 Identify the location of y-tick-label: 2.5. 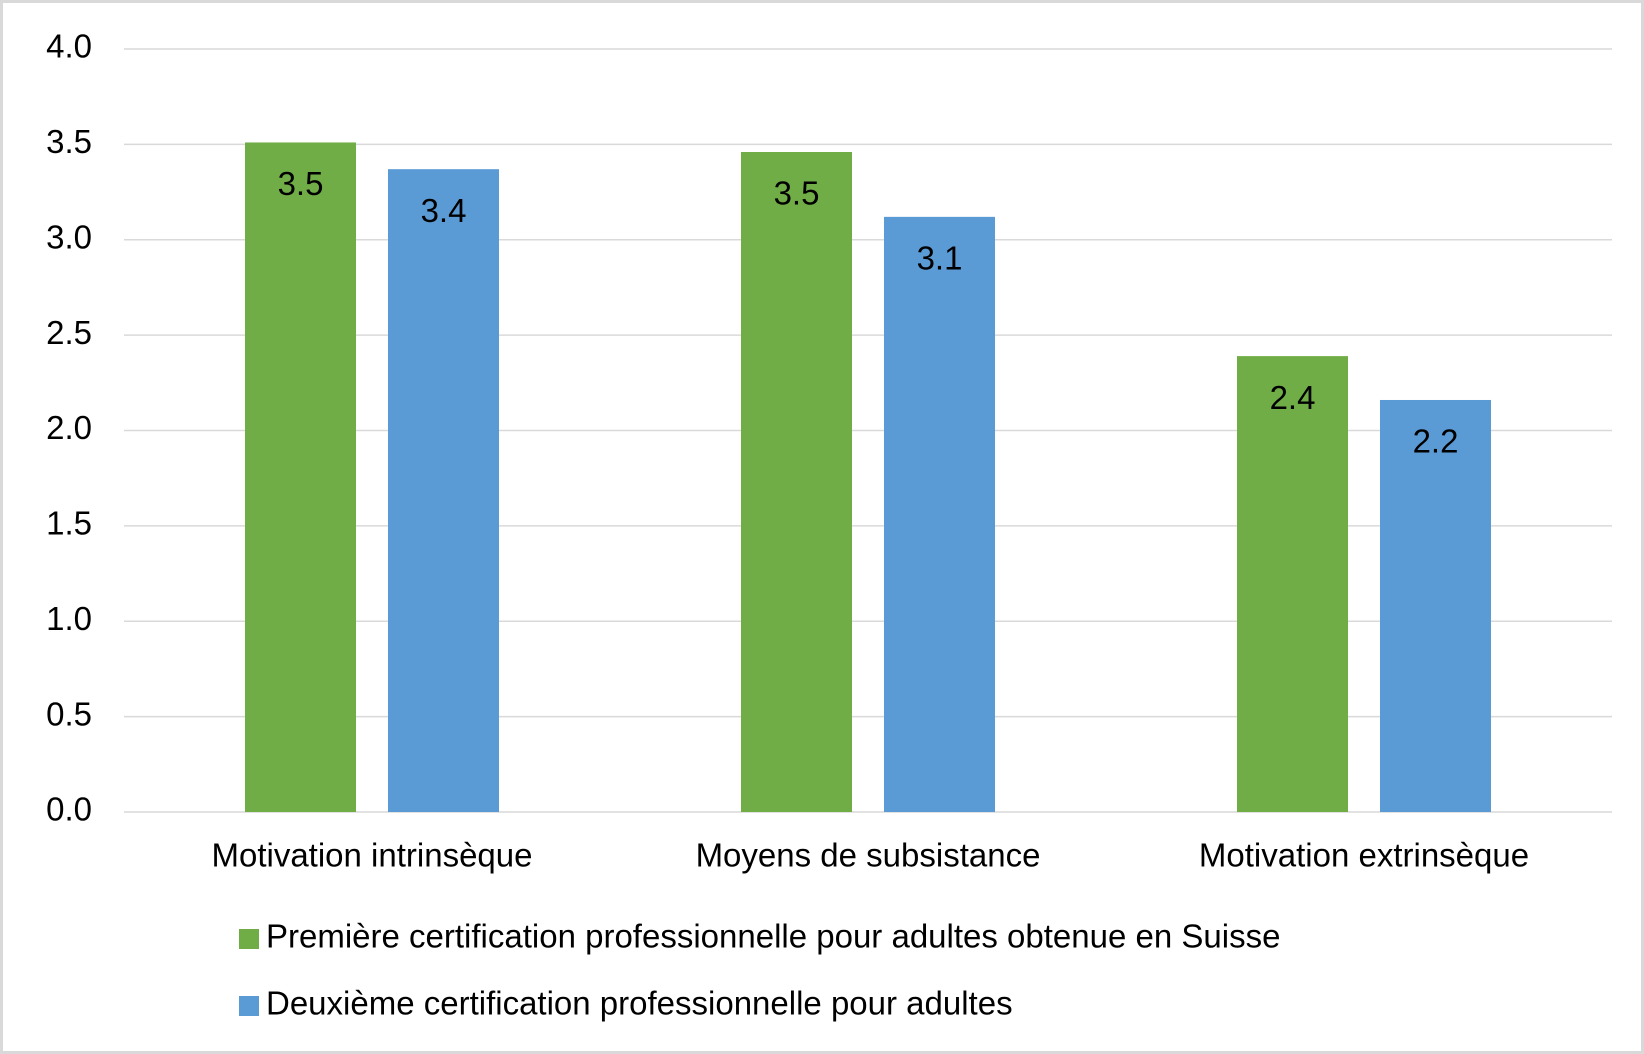
(69, 332).